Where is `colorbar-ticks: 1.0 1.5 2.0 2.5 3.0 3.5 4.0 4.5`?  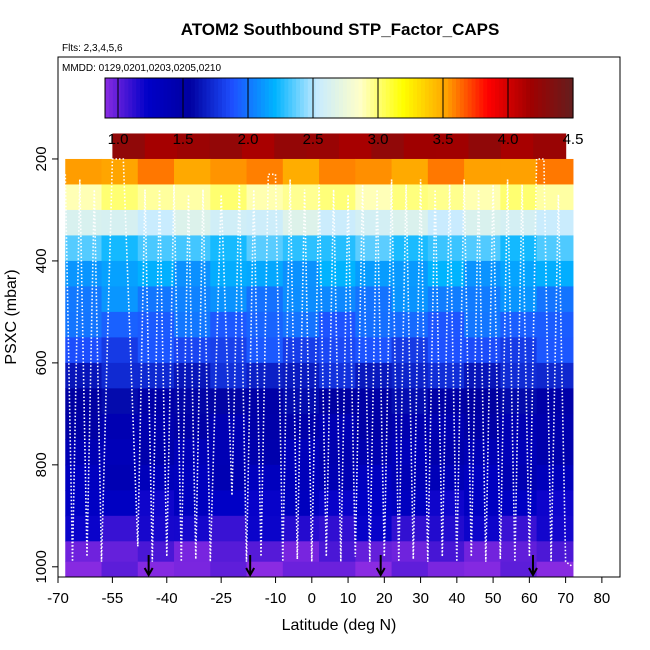
colorbar-ticks: 1.0 1.5 2.0 2.5 3.0 3.5 4.0 4.5 is located at coordinates (345, 113).